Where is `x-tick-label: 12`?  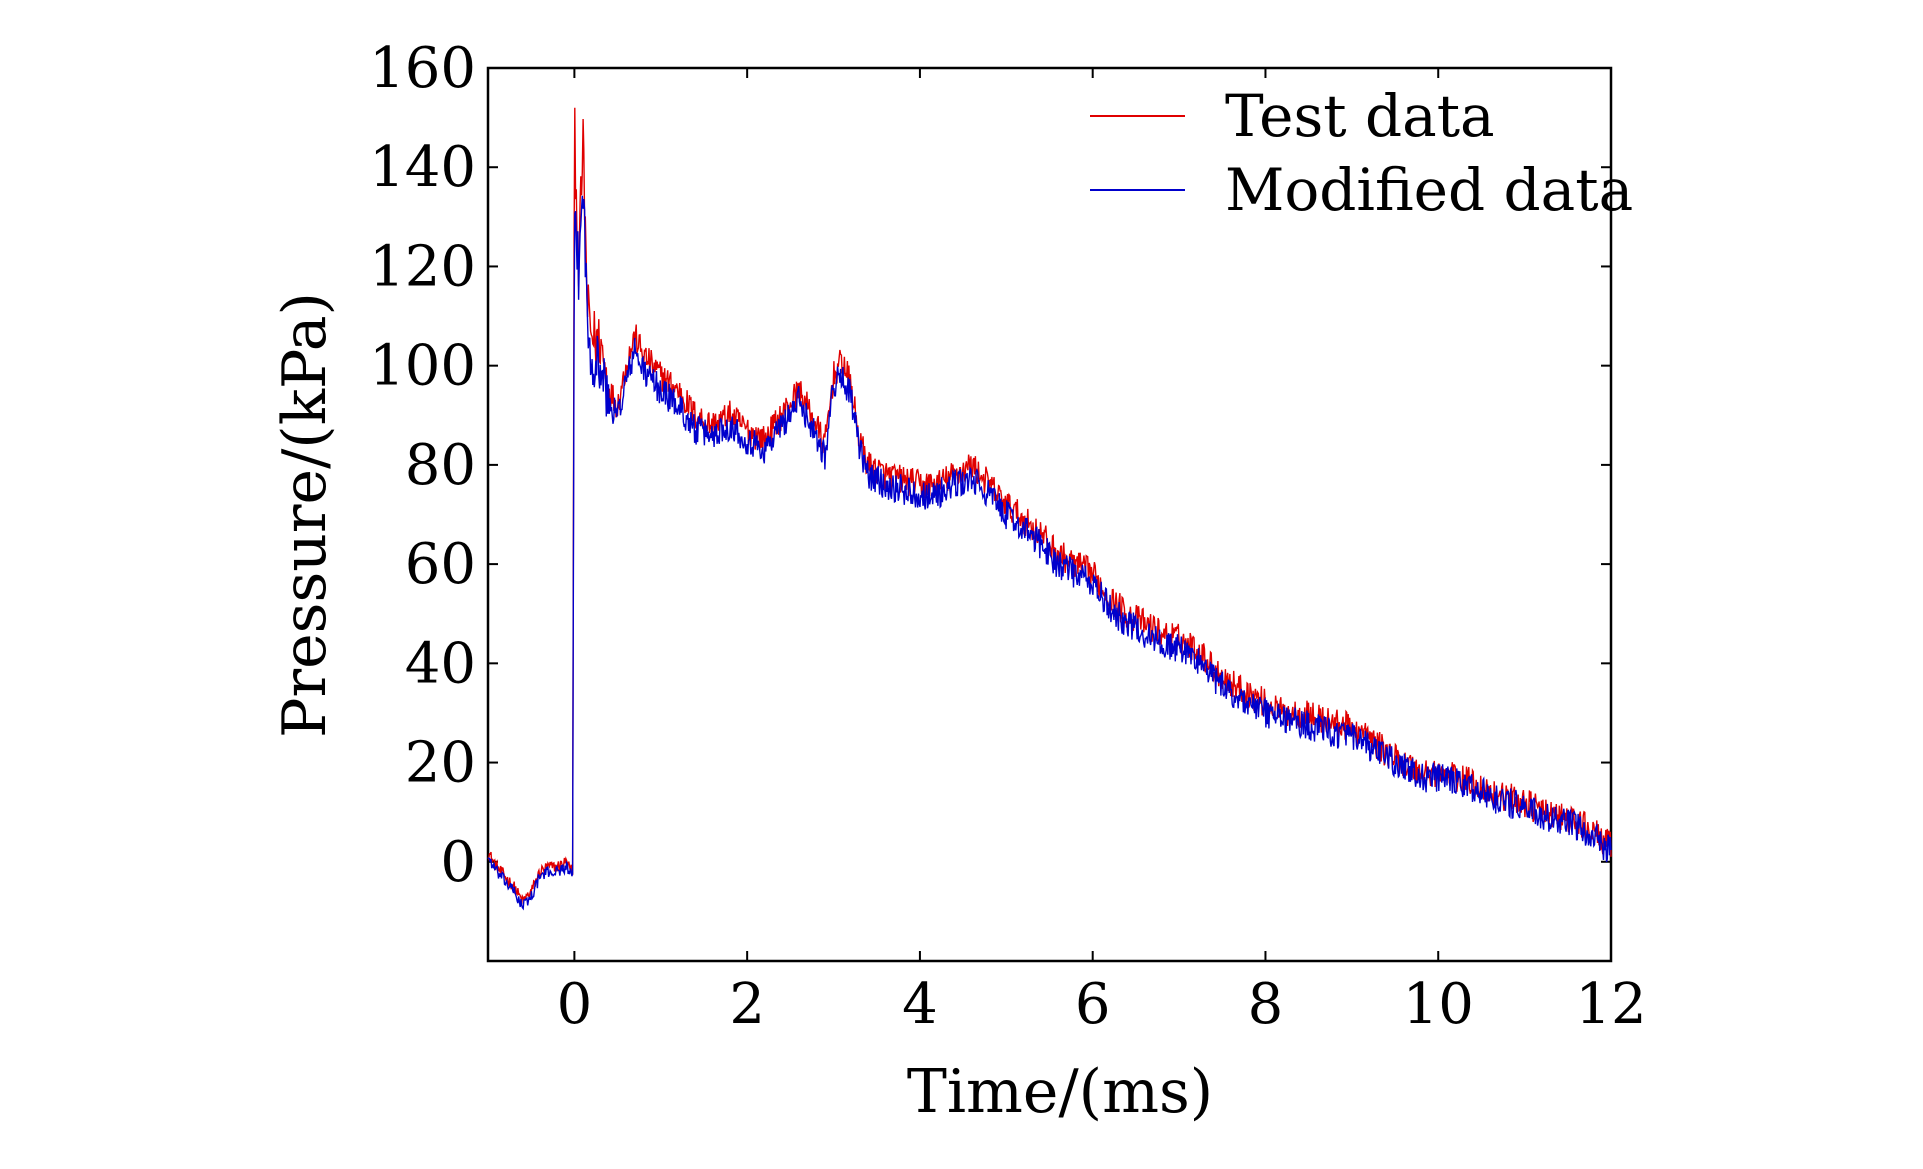
x-tick-label: 12 is located at coordinates (1610, 1004).